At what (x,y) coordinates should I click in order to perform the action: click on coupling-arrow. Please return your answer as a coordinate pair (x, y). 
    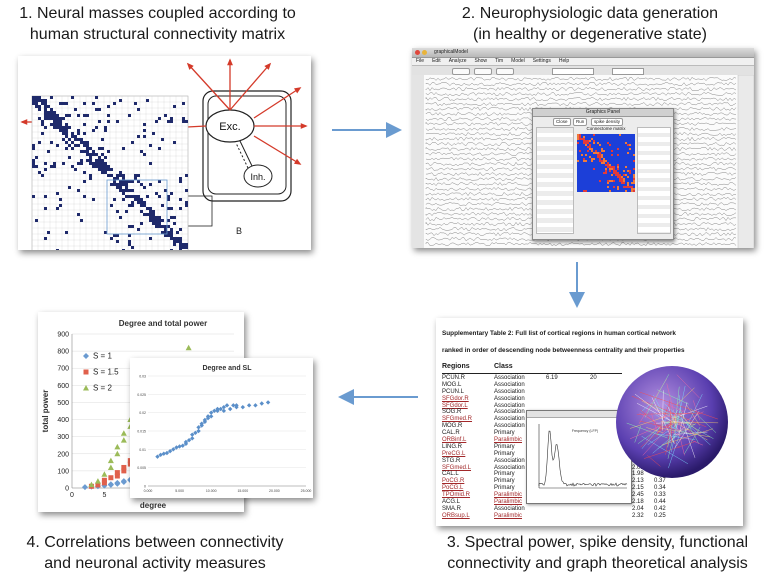
    Looking at the image, I should click on (209, 87).